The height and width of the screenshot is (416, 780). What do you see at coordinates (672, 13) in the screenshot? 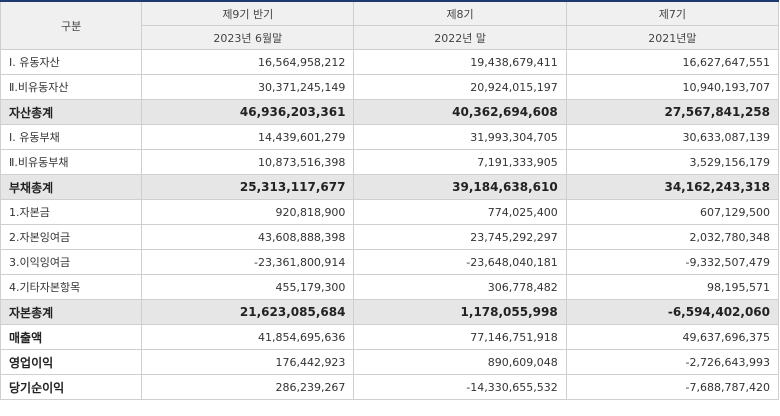
I see `period-header: 제7기` at bounding box center [672, 13].